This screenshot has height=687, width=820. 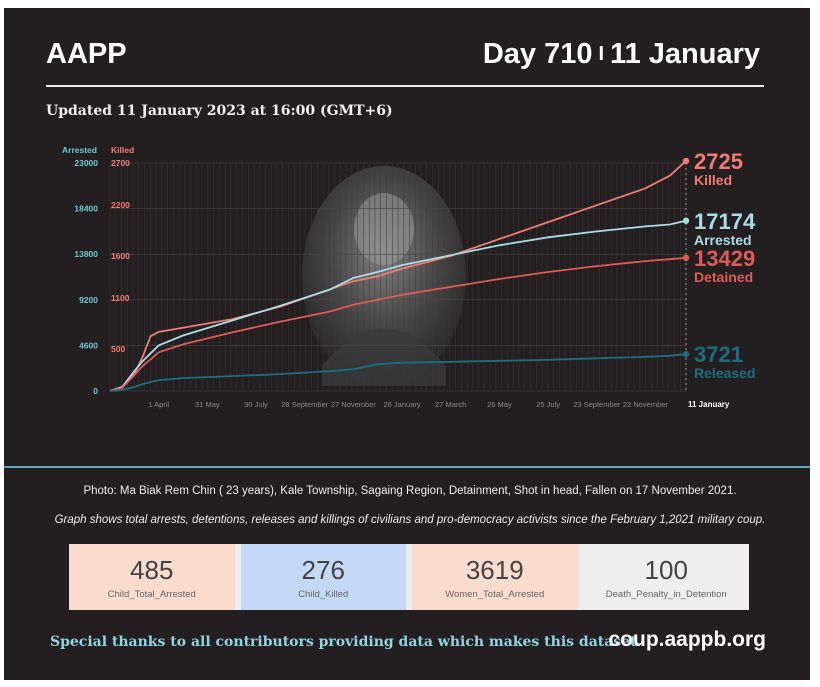 What do you see at coordinates (323, 594) in the screenshot?
I see `stat-label: Child_Killed` at bounding box center [323, 594].